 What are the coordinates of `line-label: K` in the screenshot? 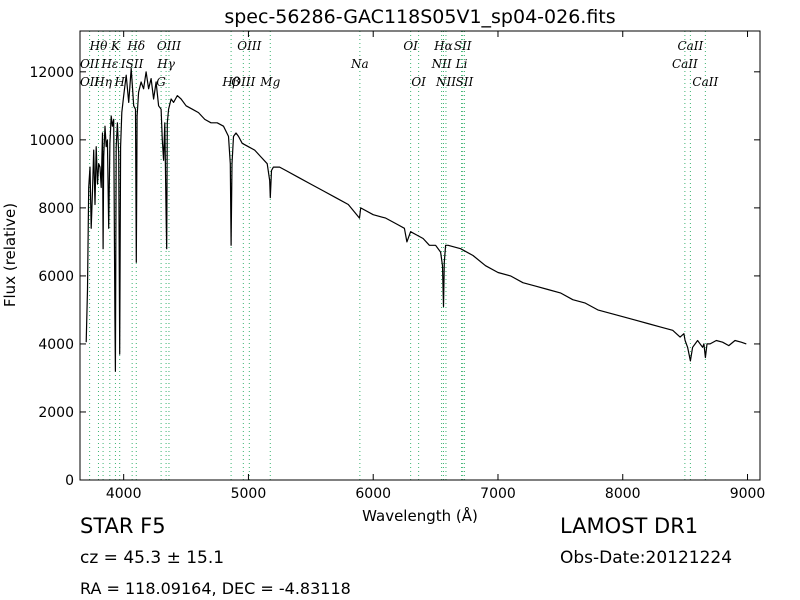 It's located at (115, 46).